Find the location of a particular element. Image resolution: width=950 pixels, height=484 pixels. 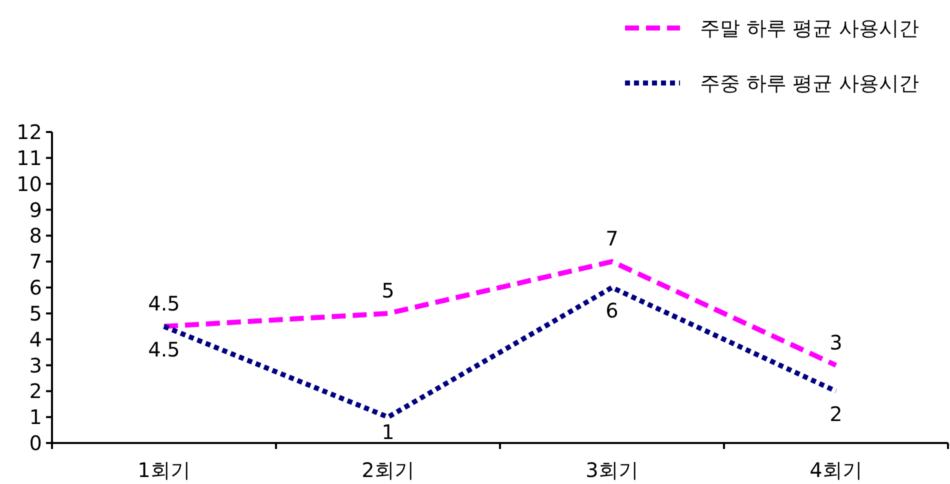

x-tick-label: 3회기 is located at coordinates (612, 470).